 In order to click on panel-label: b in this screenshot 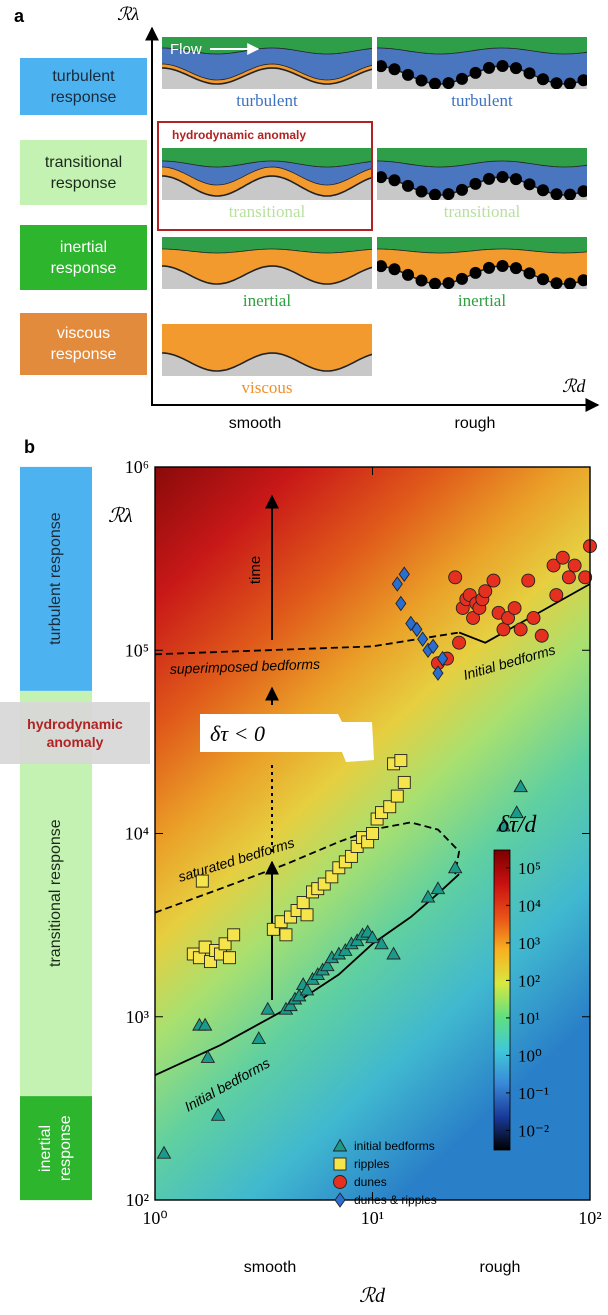, I will do `click(29, 447)`.